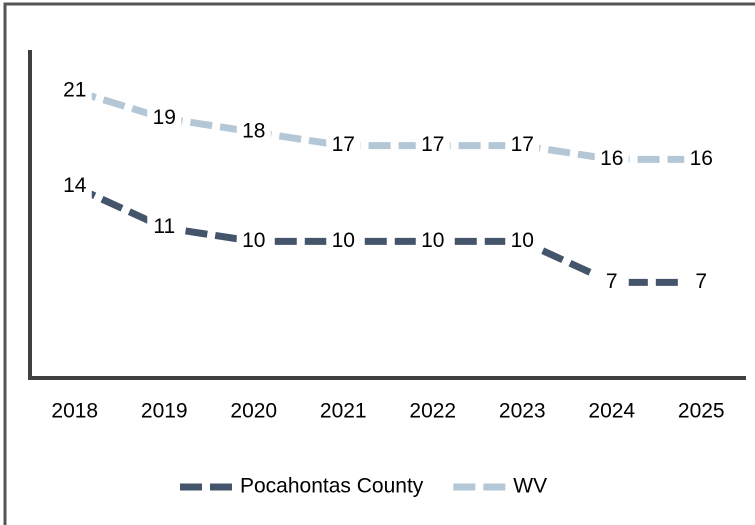  I want to click on data-label: 14, so click(75, 185).